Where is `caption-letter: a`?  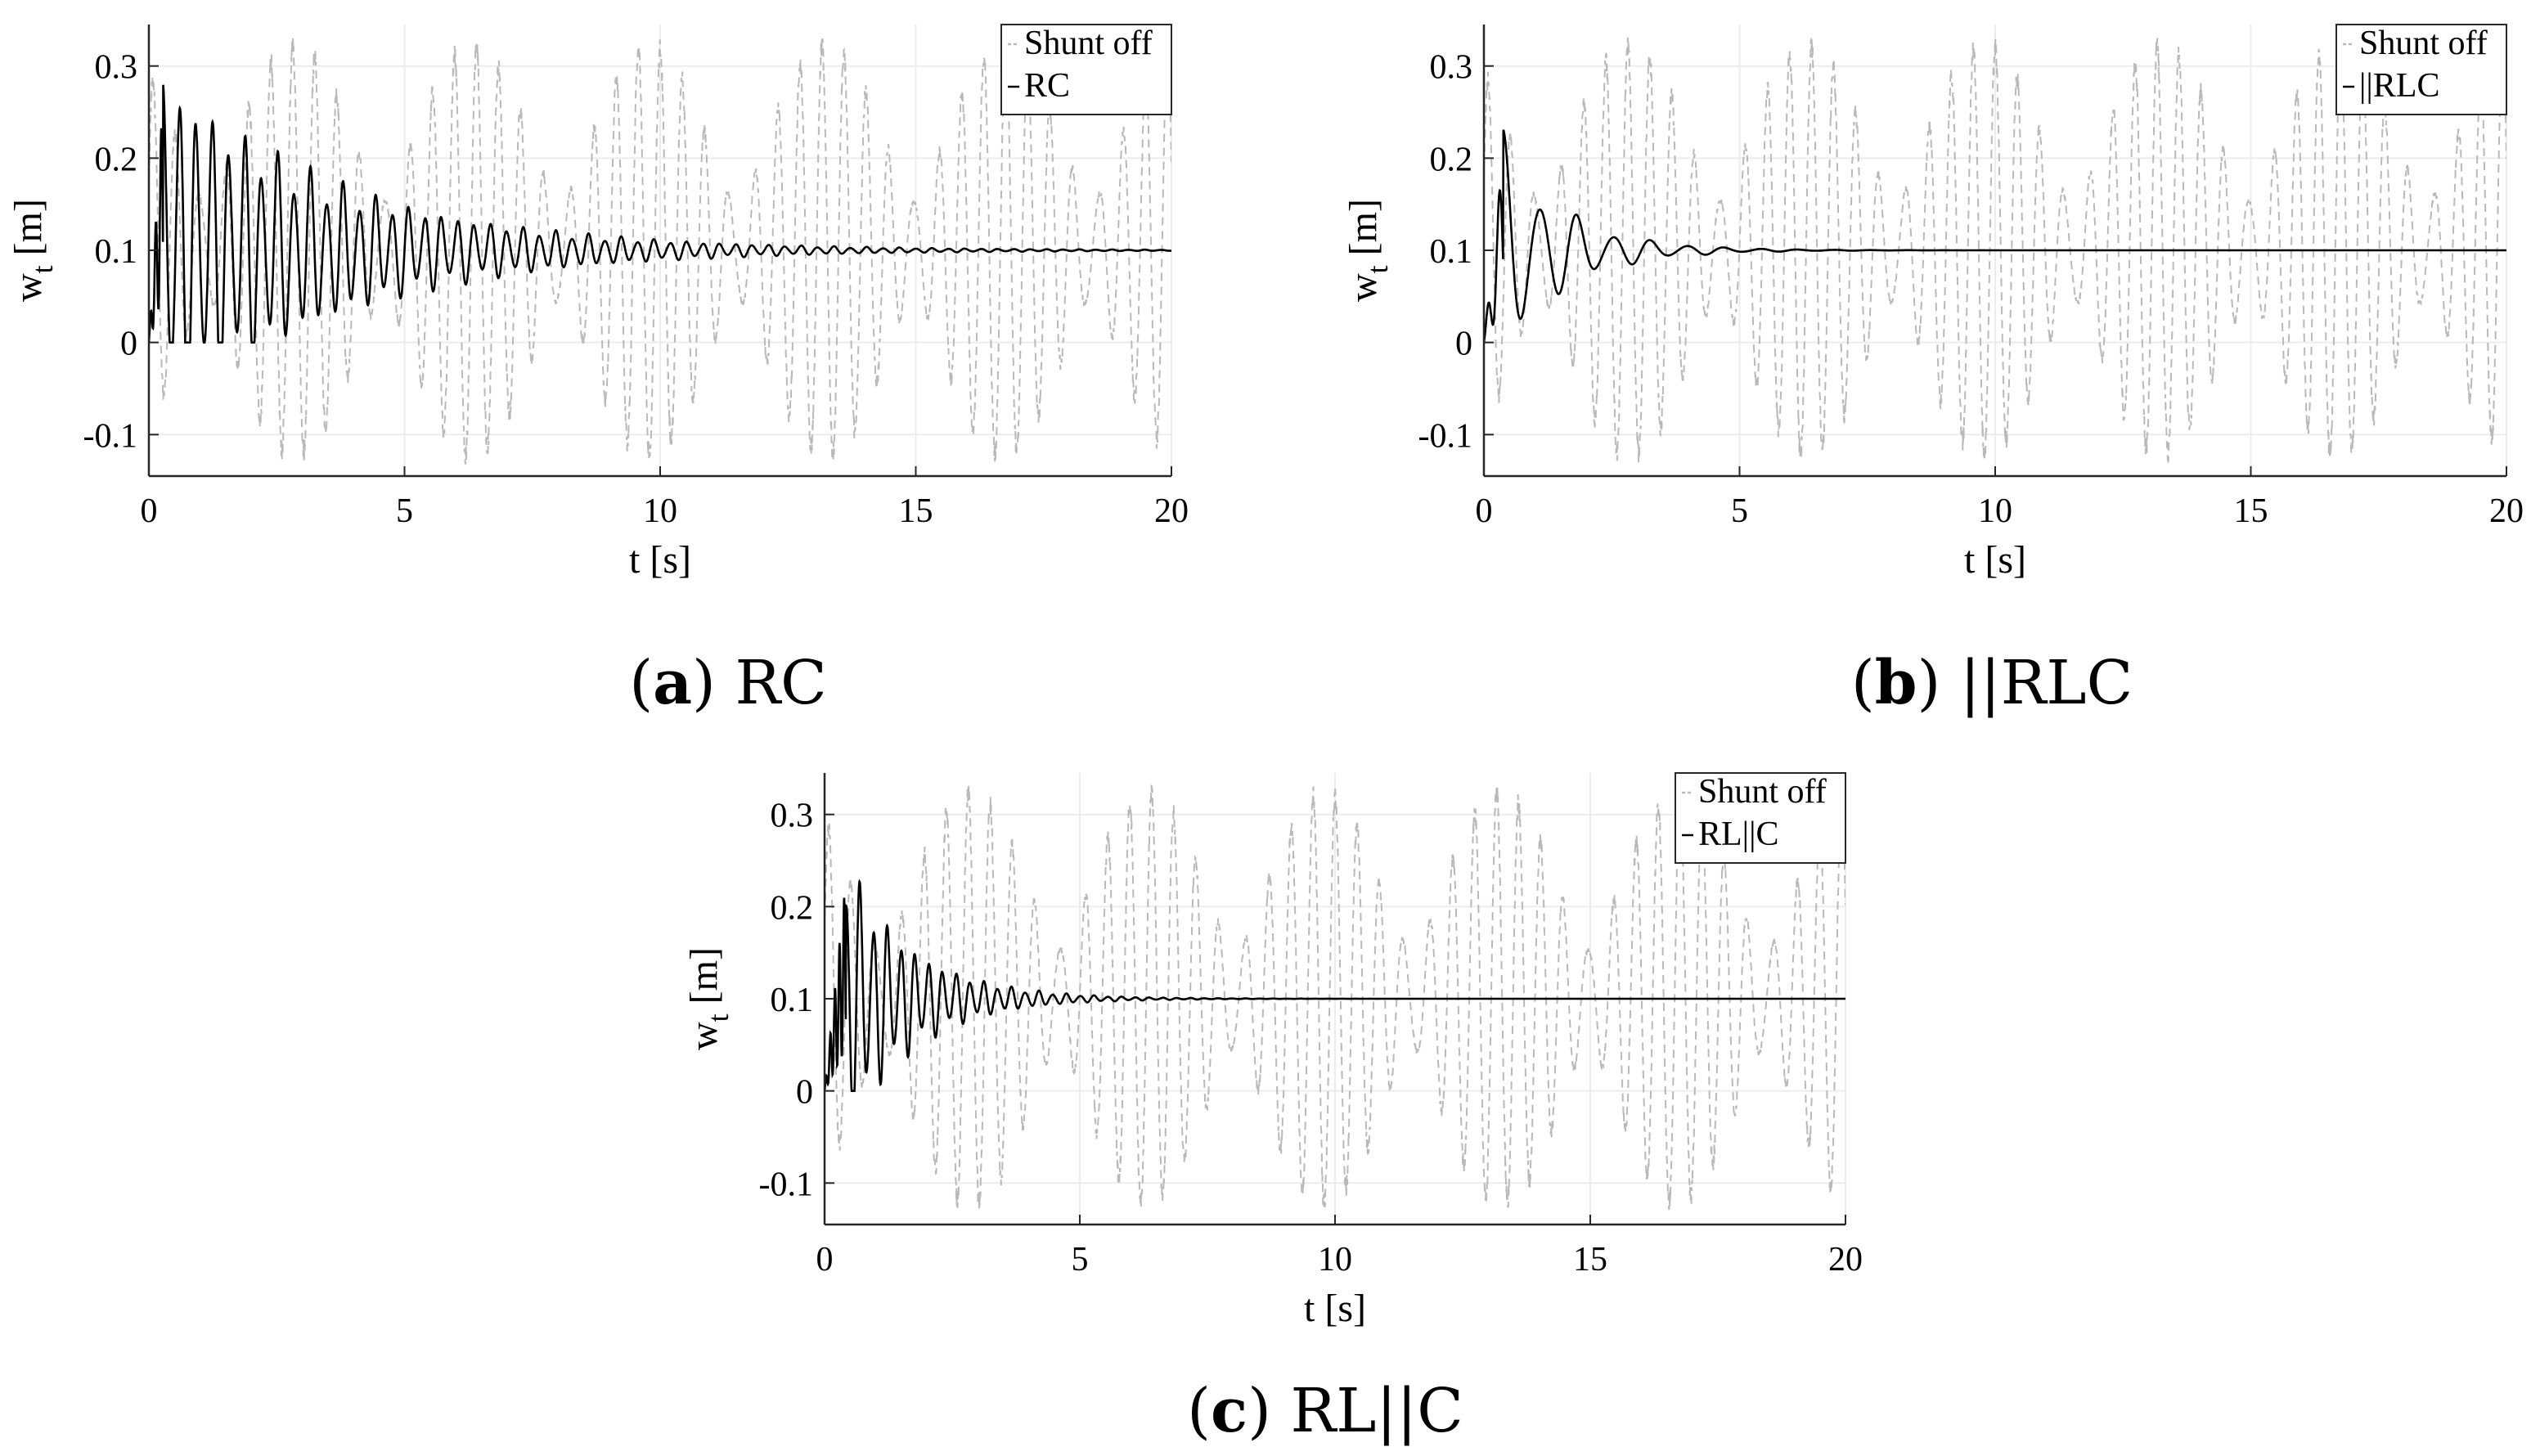
caption-letter: a is located at coordinates (673, 683).